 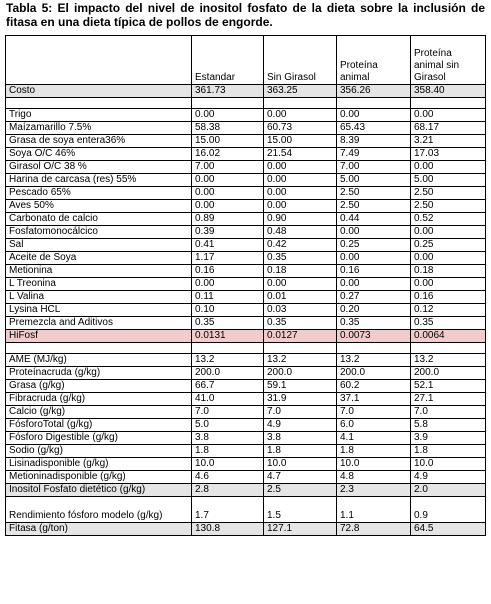 What do you see at coordinates (227, 60) in the screenshot?
I see `column-header: Estandar` at bounding box center [227, 60].